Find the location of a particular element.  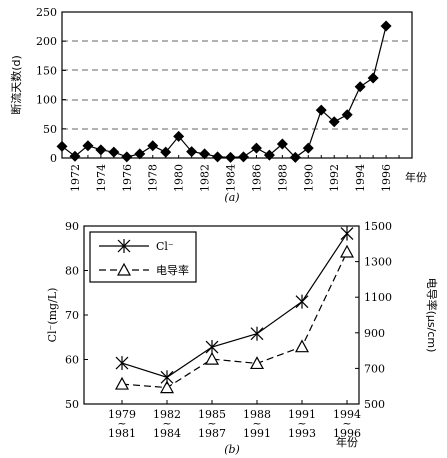

left-y-tick-label-b: 80 is located at coordinates (72, 271).